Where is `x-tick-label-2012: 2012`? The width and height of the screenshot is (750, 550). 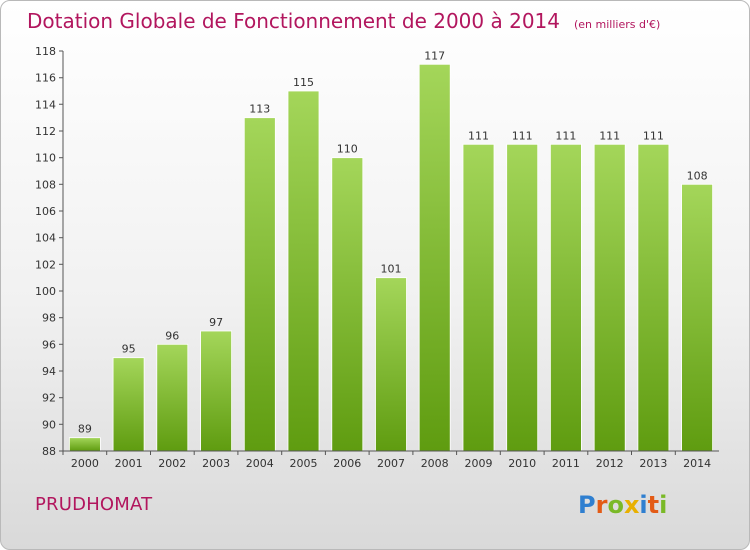
x-tick-label-2012: 2012 is located at coordinates (610, 463).